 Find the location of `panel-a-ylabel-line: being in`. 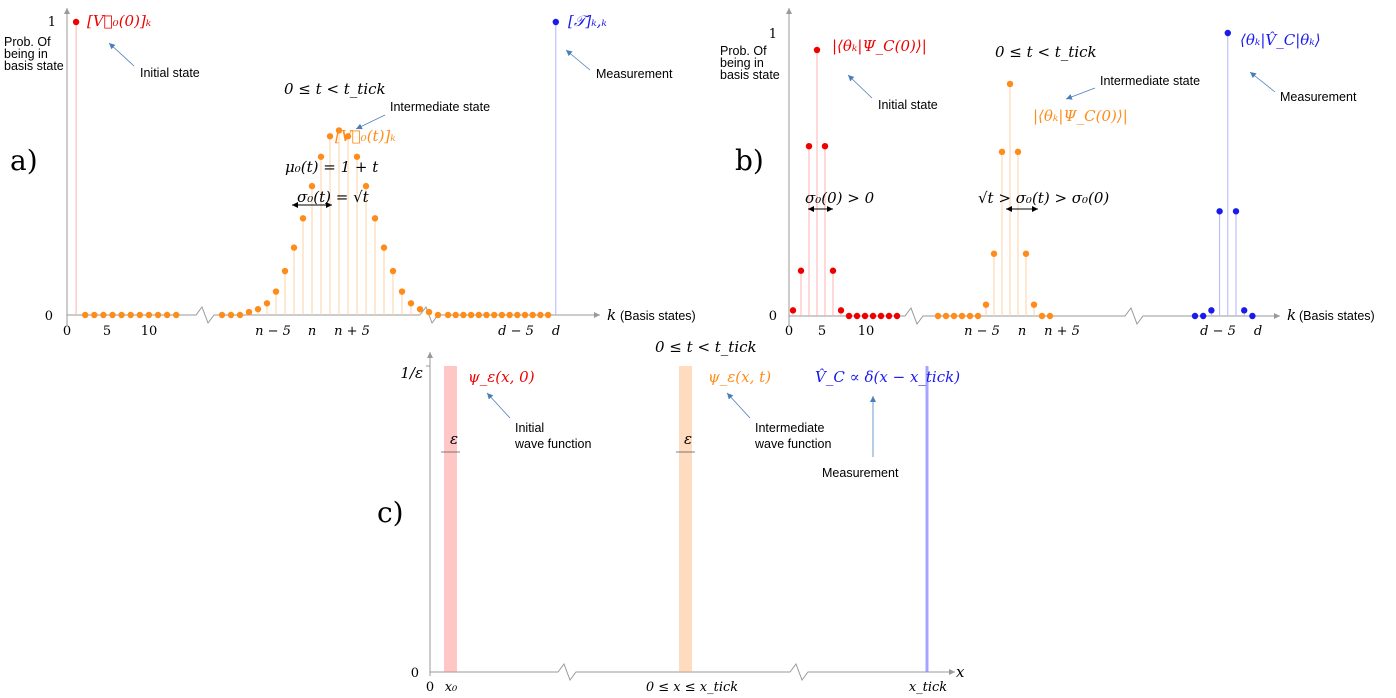

panel-a-ylabel-line: being in is located at coordinates (26, 54).